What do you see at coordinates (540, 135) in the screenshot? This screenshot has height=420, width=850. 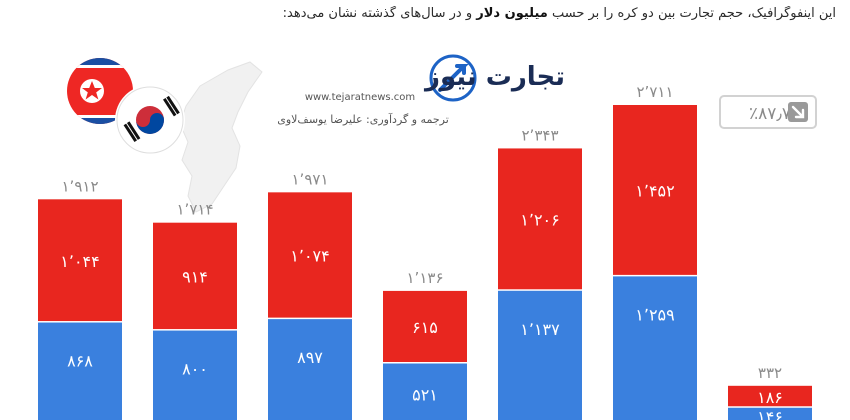 I see `bar-total-label: ۲٬۳۴۳` at bounding box center [540, 135].